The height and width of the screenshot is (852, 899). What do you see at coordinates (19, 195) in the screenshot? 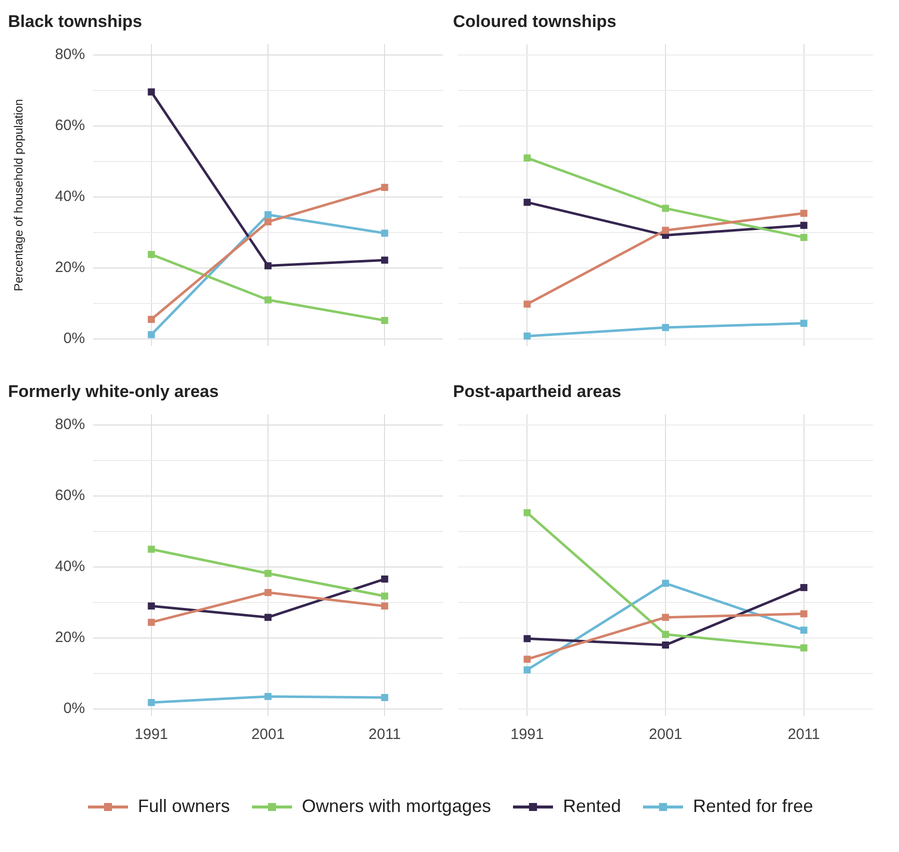
I see `y-axis-title: Percentage of household population` at bounding box center [19, 195].